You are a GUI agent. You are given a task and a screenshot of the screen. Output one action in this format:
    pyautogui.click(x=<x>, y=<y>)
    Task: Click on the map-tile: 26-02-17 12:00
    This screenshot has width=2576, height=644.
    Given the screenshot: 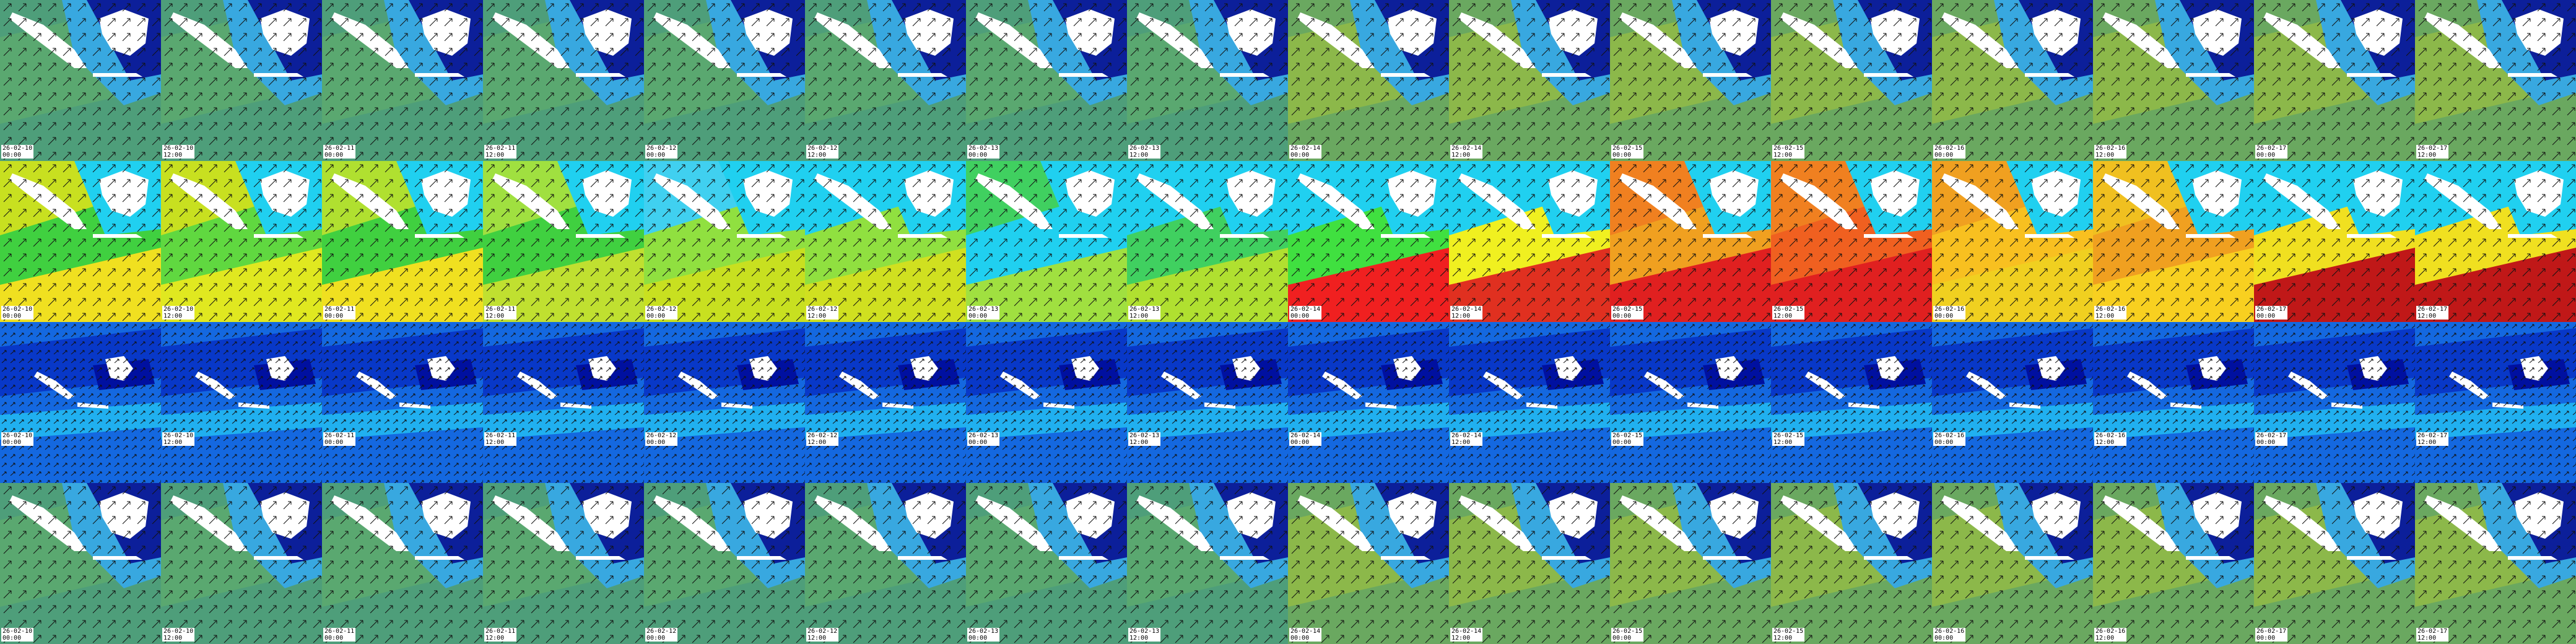 What is the action you would take?
    pyautogui.click(x=2495, y=563)
    